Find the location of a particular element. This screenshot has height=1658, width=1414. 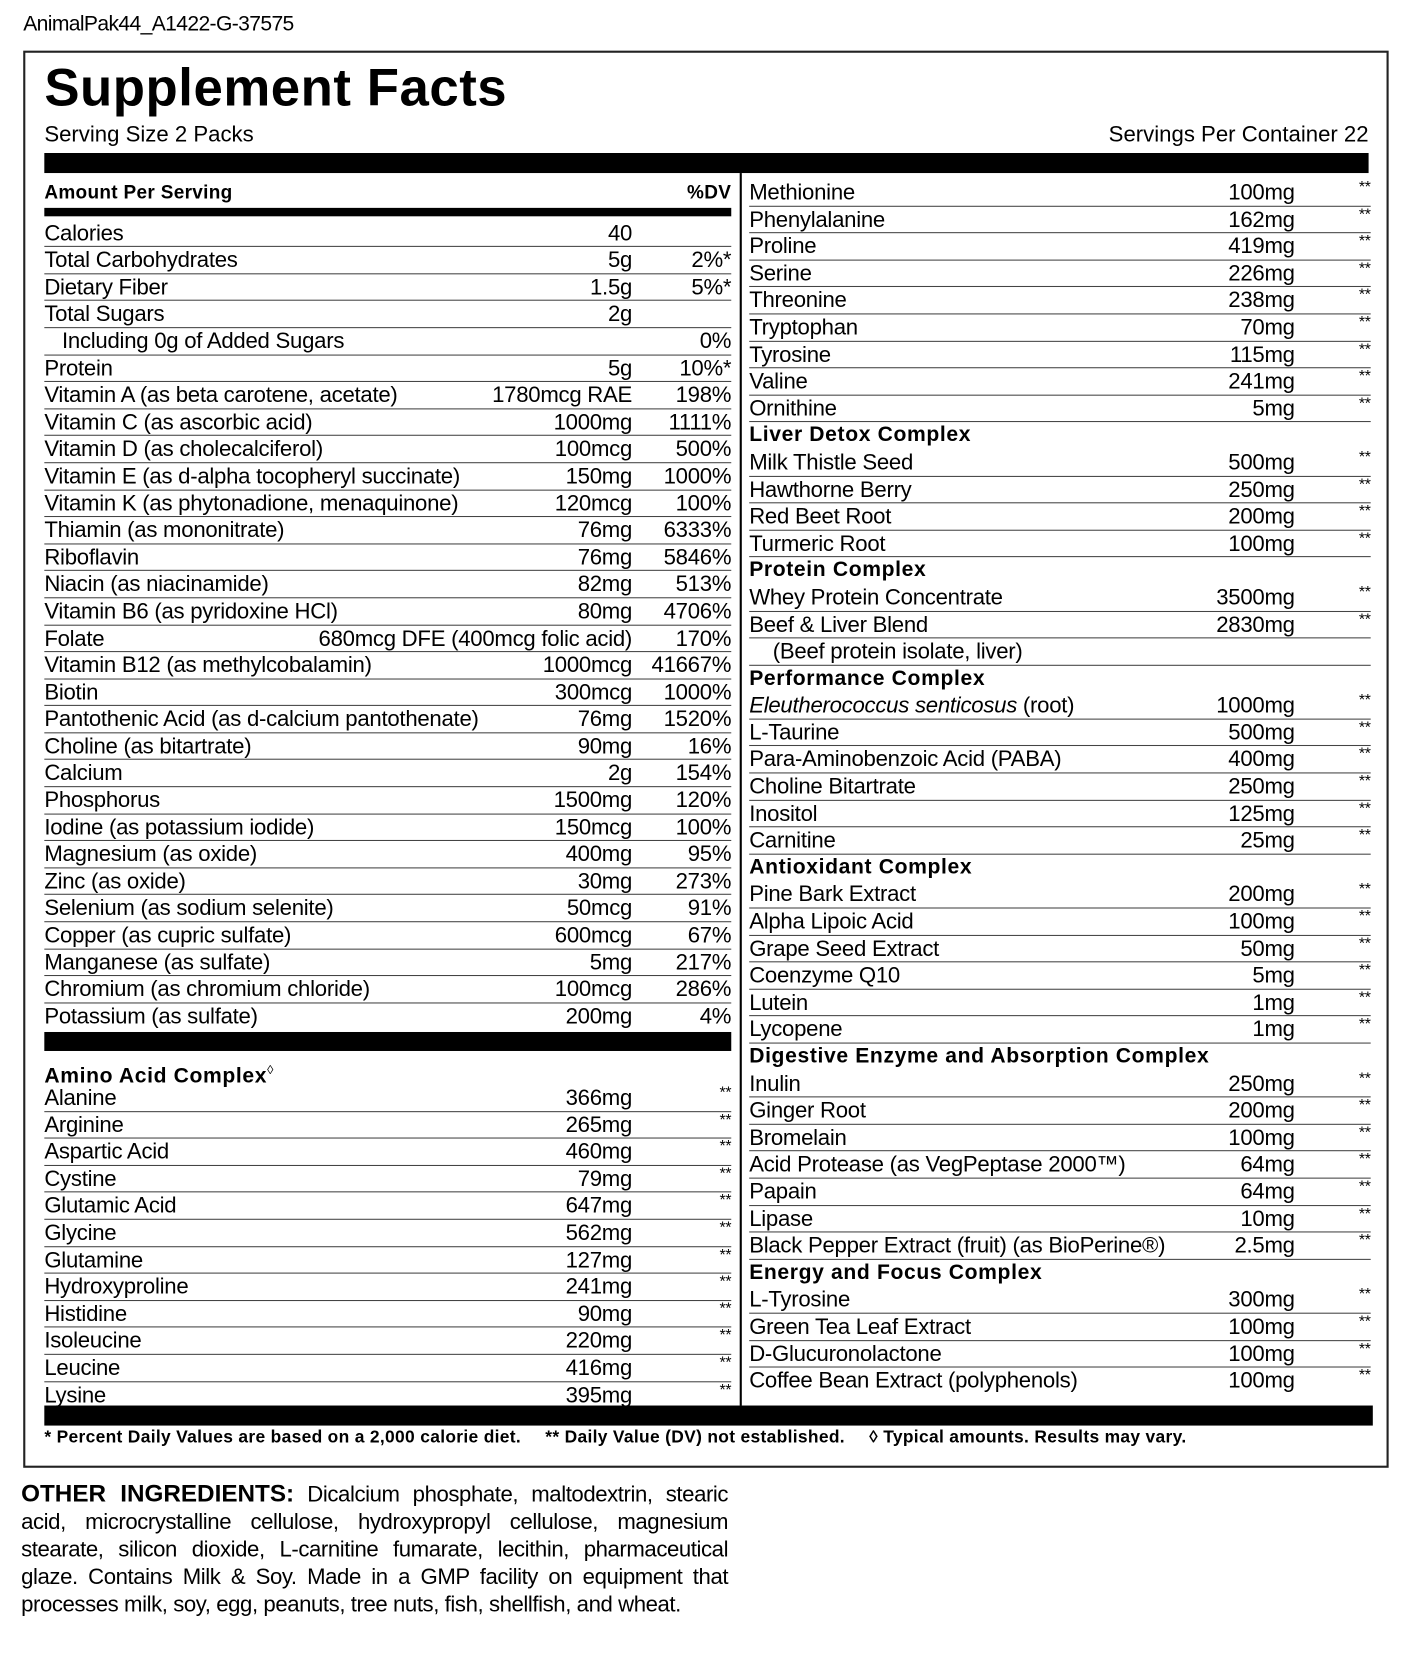

nutrient-row: Isoleucine 220mg ** is located at coordinates (388, 1341).